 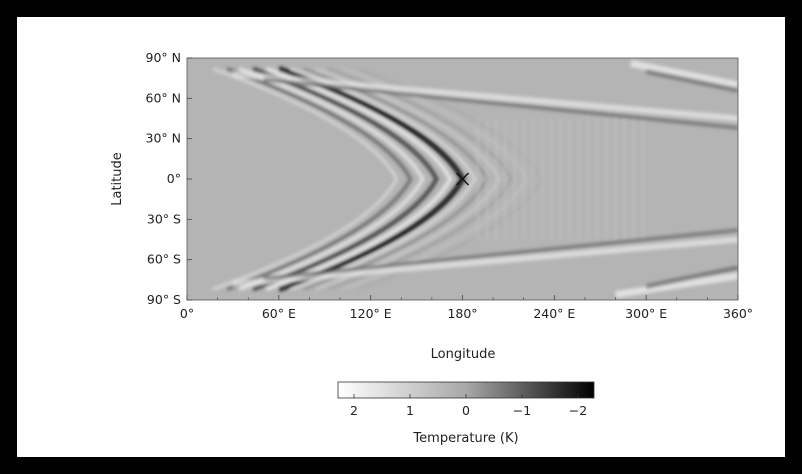 I want to click on x-axis-ticks: 0° 60° E 120° E 180° 240° E 300° E 360°, so click(x=466, y=308).